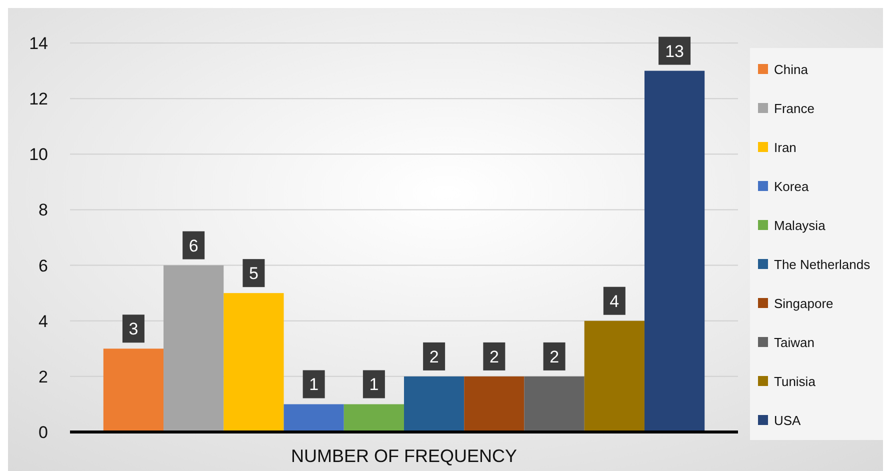 The height and width of the screenshot is (471, 891). I want to click on legend-label: USA, so click(788, 420).